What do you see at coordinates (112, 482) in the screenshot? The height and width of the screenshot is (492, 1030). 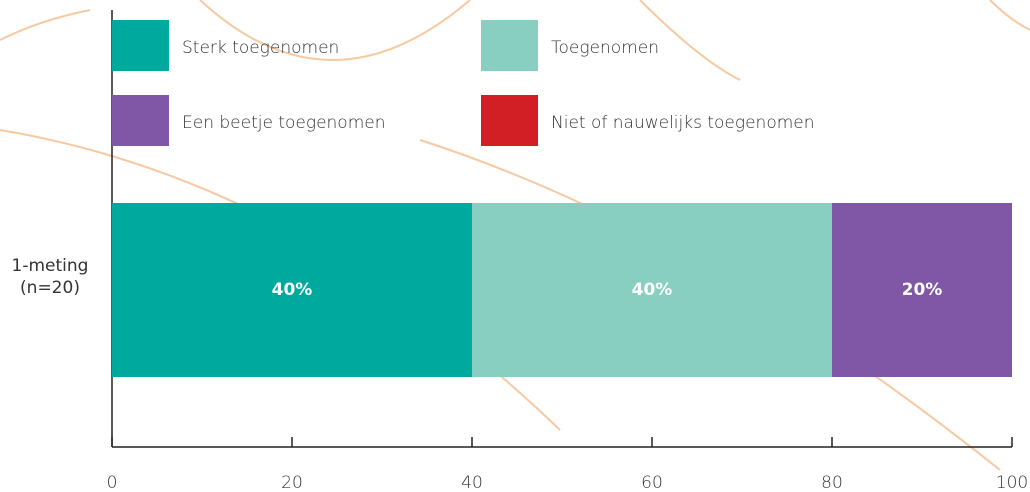 I see `x-tick-label: 0` at bounding box center [112, 482].